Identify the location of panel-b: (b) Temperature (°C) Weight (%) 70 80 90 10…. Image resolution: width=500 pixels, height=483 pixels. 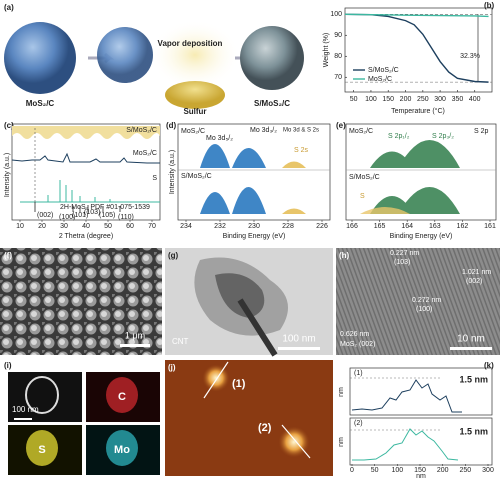
(409, 58).